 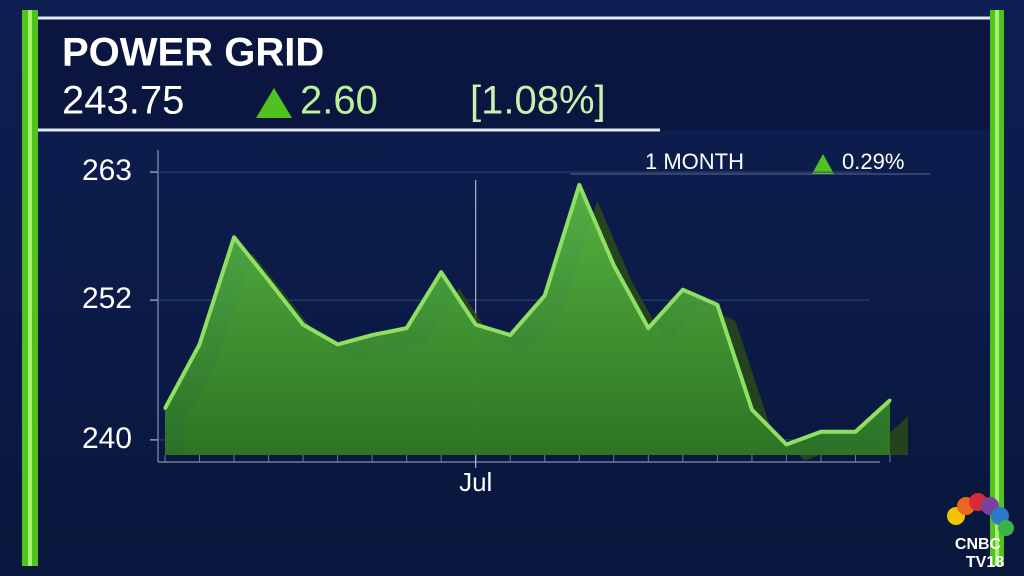 I want to click on y-tick-label: 252, so click(x=107, y=298).